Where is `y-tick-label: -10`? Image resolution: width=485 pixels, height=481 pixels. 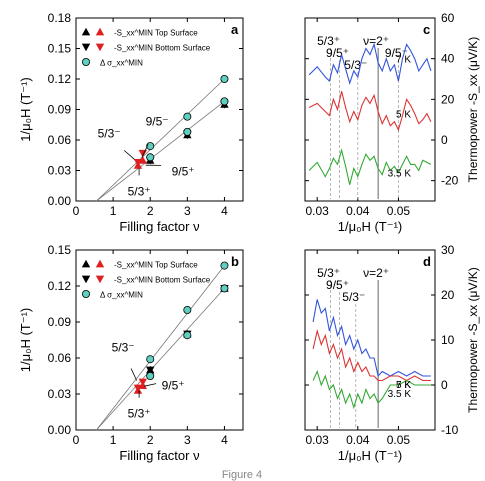
y-tick-label: -10 is located at coordinates (450, 430).